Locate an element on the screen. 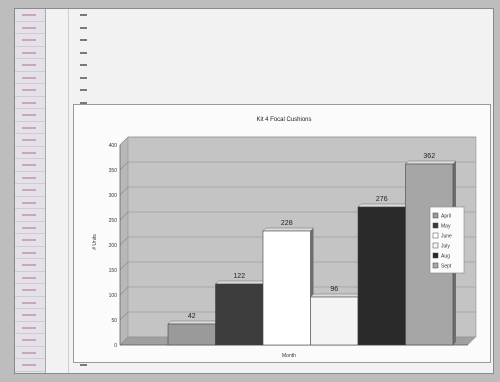  data-label: 276 is located at coordinates (382, 199).